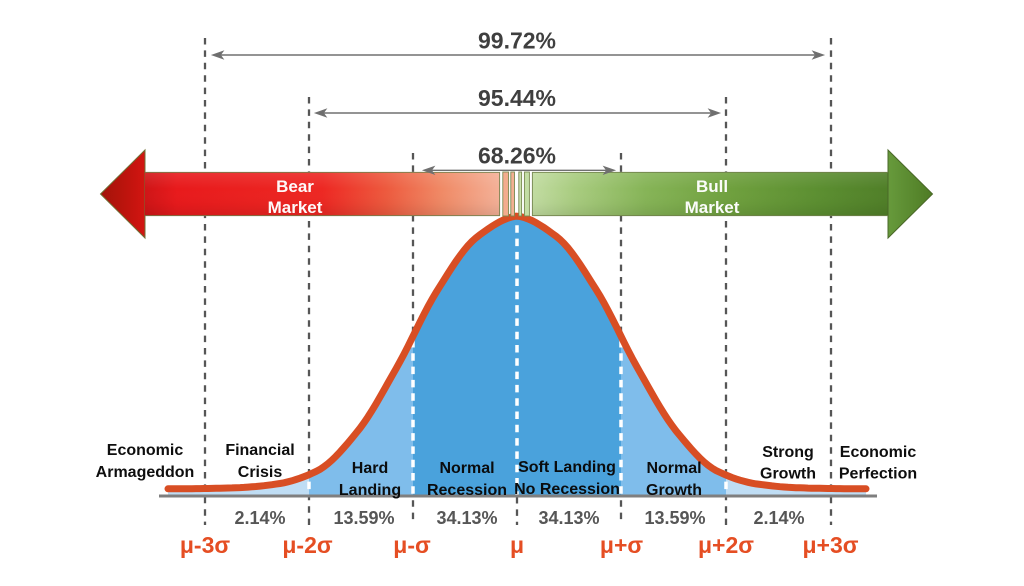 The height and width of the screenshot is (586, 1024). I want to click on svg-text: Soft Landing, so click(567, 467).